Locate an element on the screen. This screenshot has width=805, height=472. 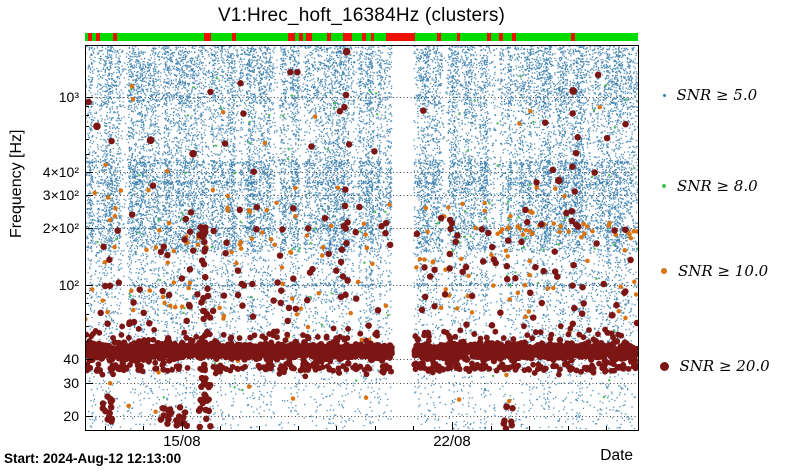
legend-entry: SNR ≥ 10.0 is located at coordinates (710, 271).